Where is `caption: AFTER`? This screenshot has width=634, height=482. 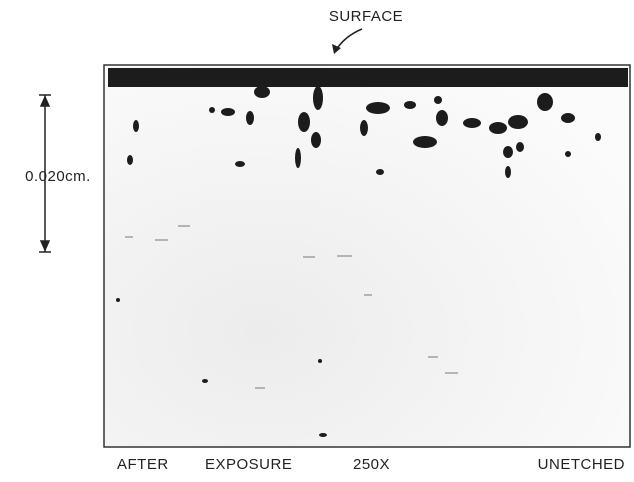
caption: AFTER is located at coordinates (143, 464).